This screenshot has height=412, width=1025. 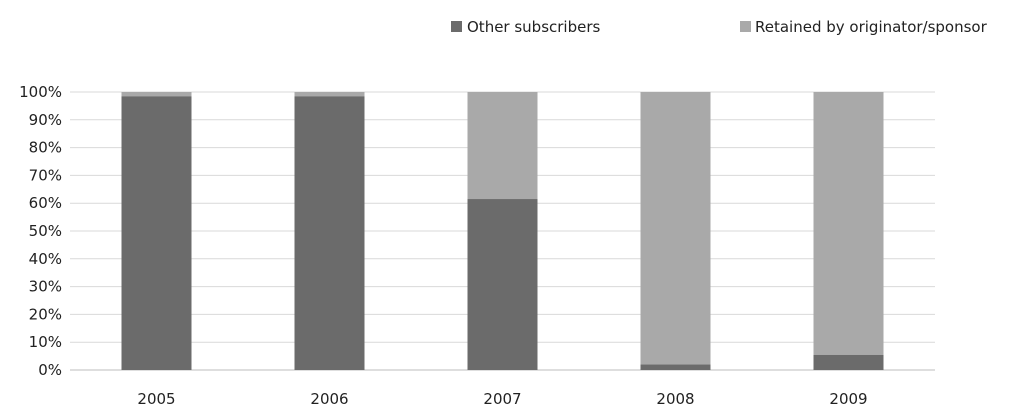 I want to click on legend-swatch-other-subscribers, so click(x=456, y=26).